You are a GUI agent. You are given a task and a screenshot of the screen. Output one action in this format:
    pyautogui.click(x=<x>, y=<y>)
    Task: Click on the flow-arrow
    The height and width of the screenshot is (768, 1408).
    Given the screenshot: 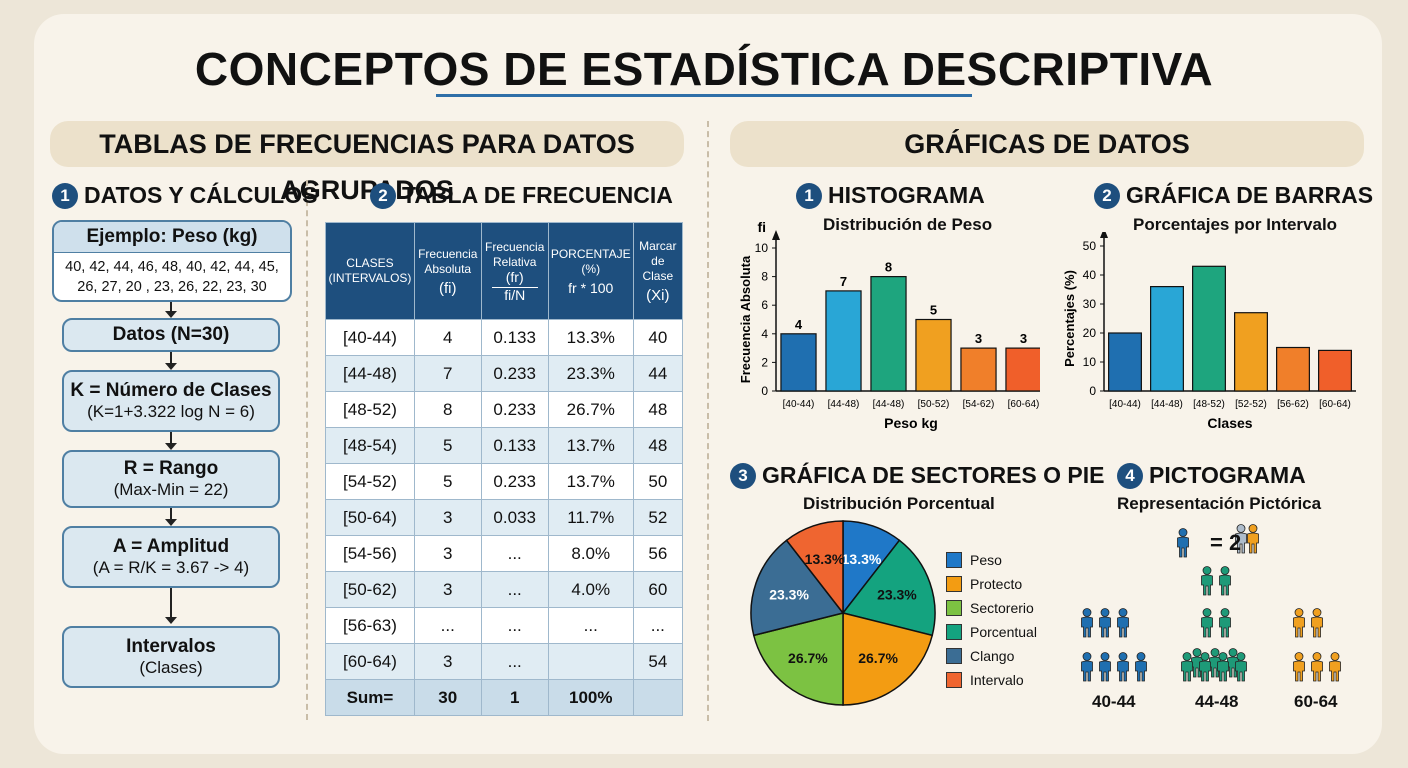 What is the action you would take?
    pyautogui.click(x=171, y=517)
    